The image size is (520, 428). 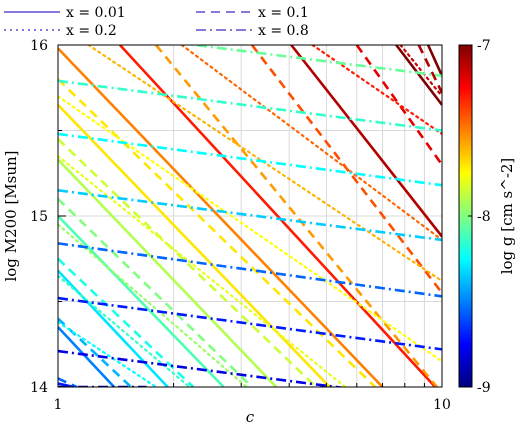 I want to click on x-axis: 1 10, so click(x=252, y=396).